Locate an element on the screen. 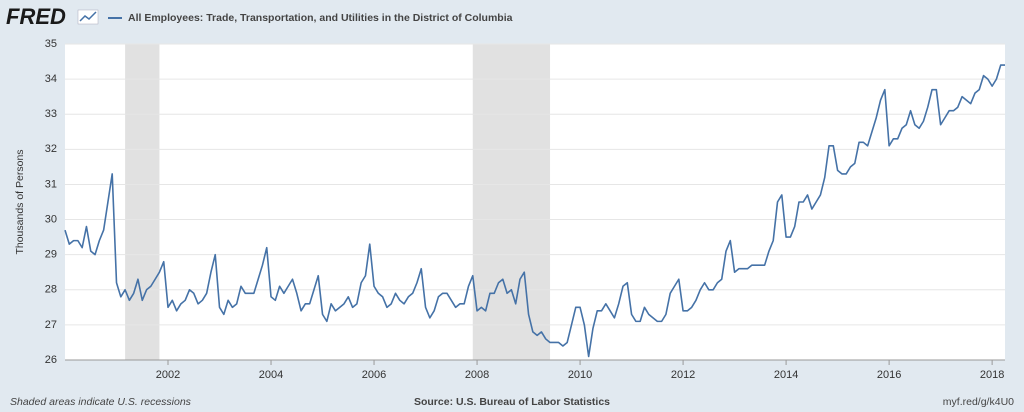  y-tick-label: 29 is located at coordinates (51, 255).